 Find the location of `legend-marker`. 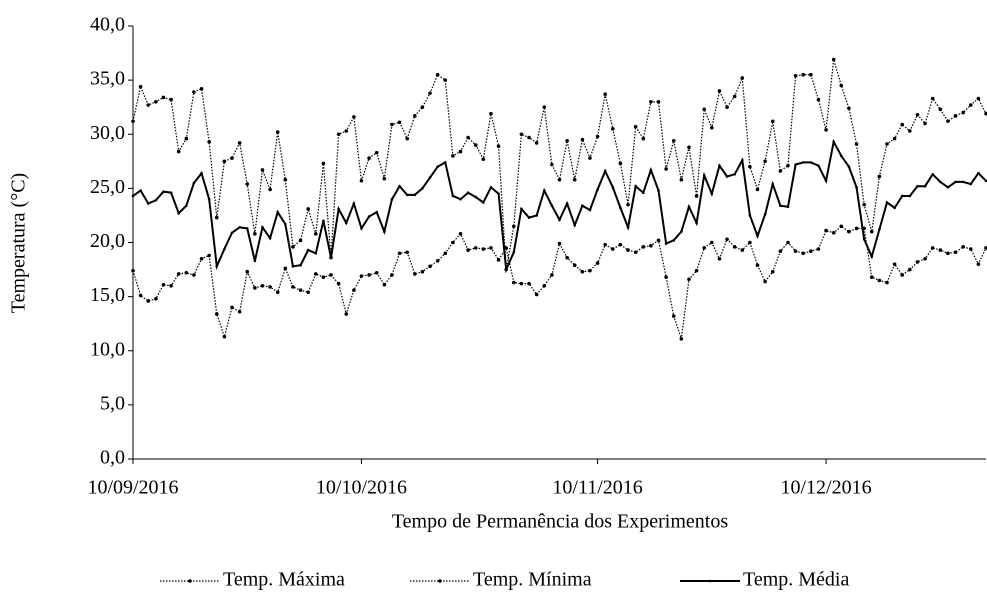

legend-marker is located at coordinates (440, 581).